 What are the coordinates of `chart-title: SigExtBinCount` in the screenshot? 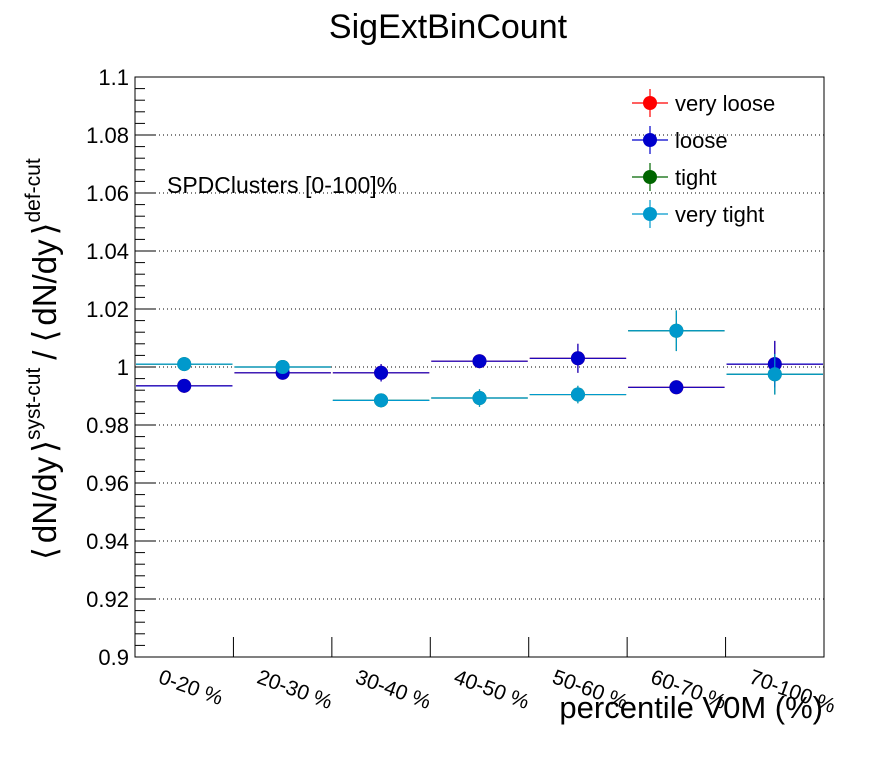 It's located at (448, 27).